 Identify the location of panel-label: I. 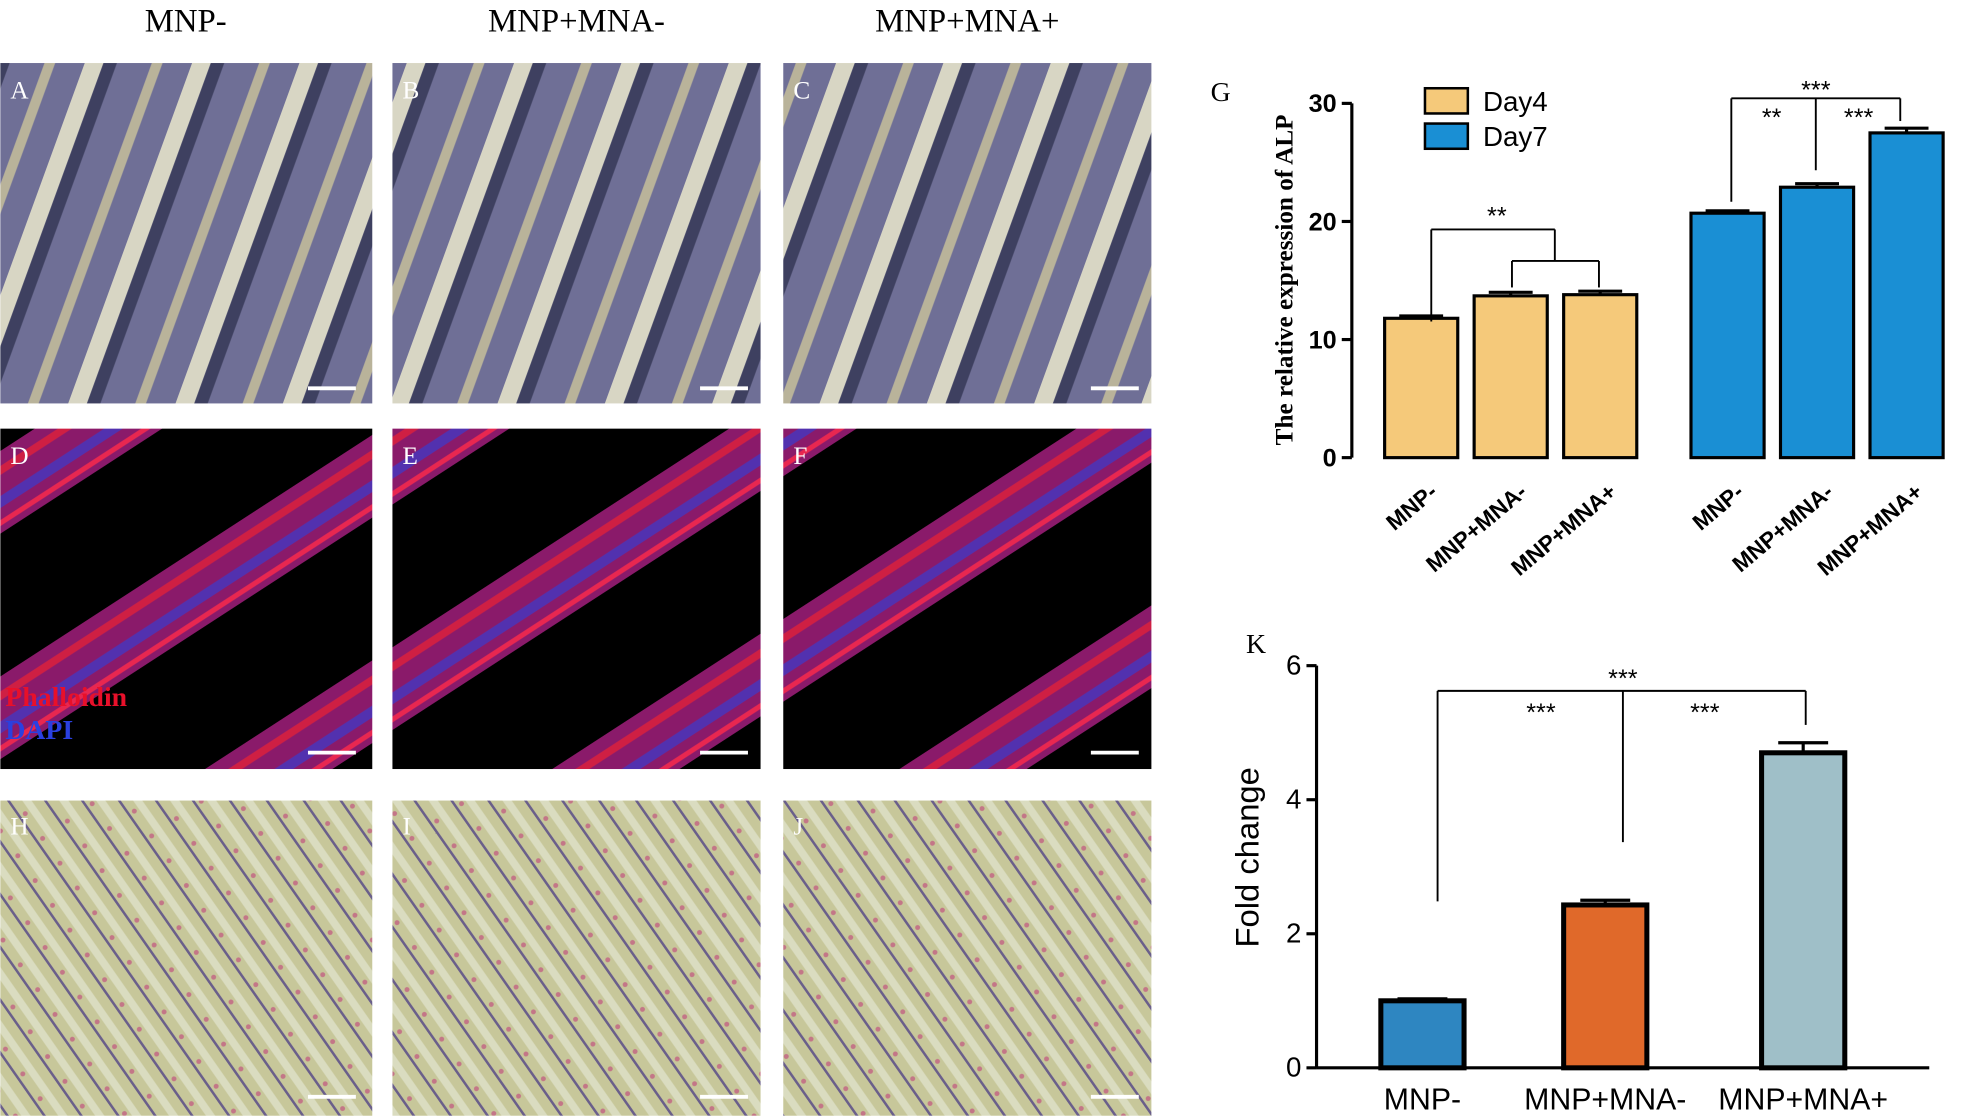
(407, 827).